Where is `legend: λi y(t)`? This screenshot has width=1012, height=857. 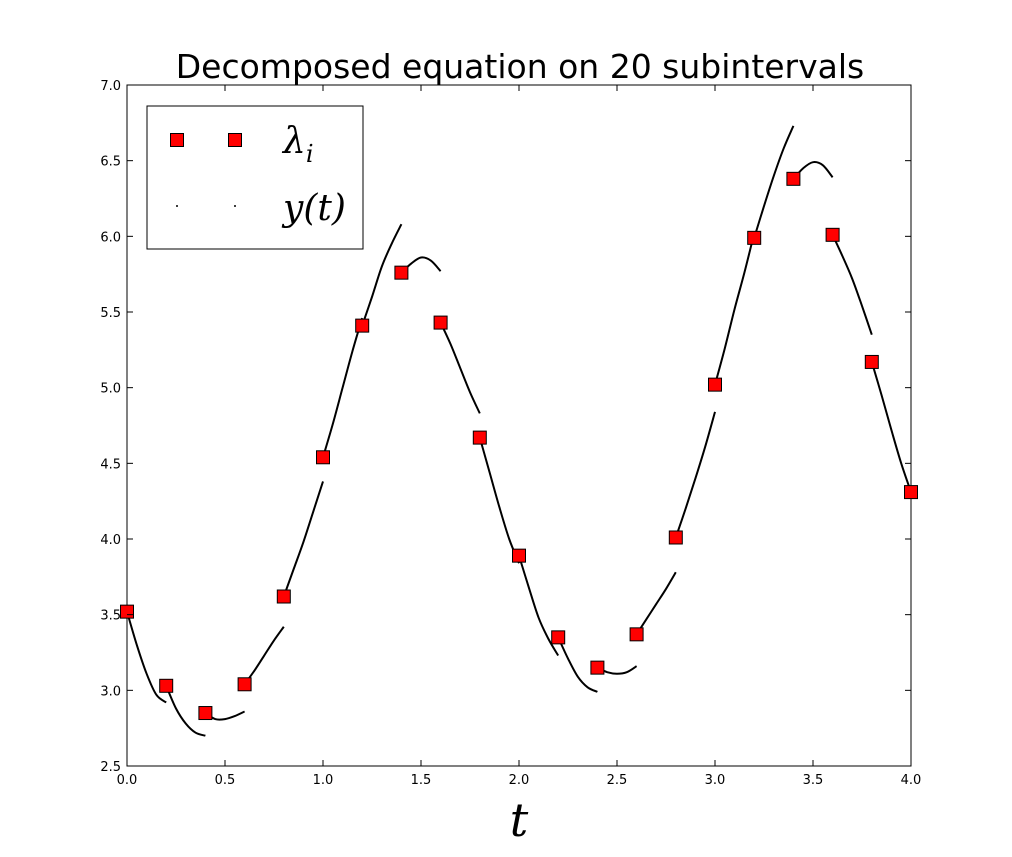
legend: λi y(t) is located at coordinates (255, 177).